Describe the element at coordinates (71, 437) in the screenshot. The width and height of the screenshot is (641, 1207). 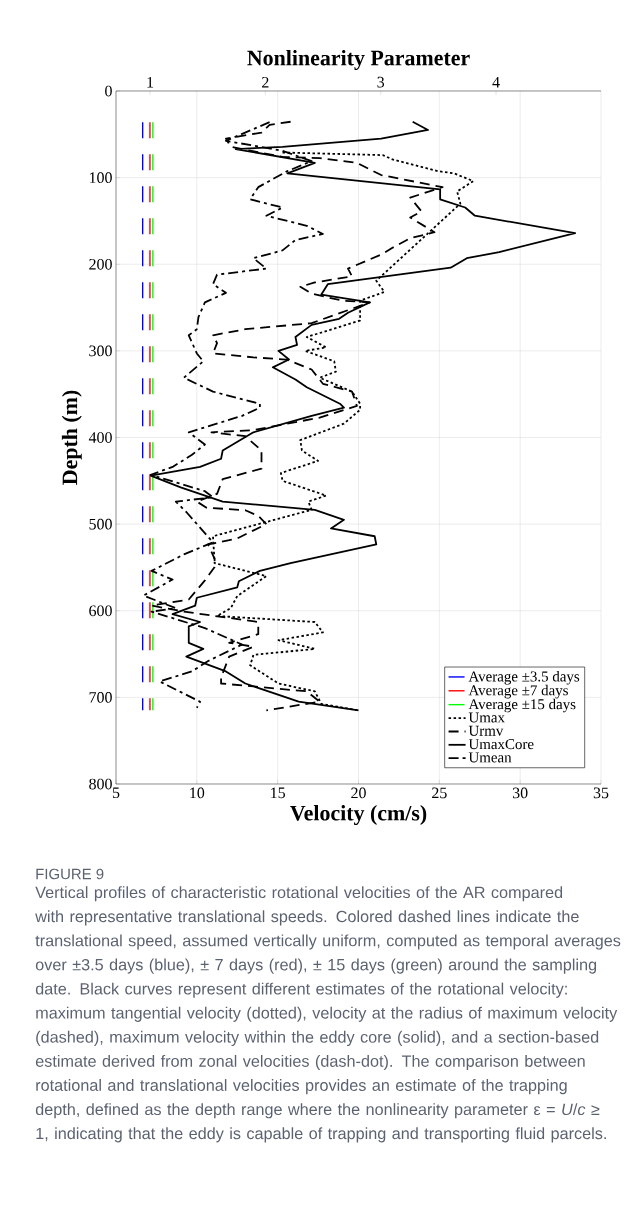
I see `y-axis-title: Depth (m)` at that location.